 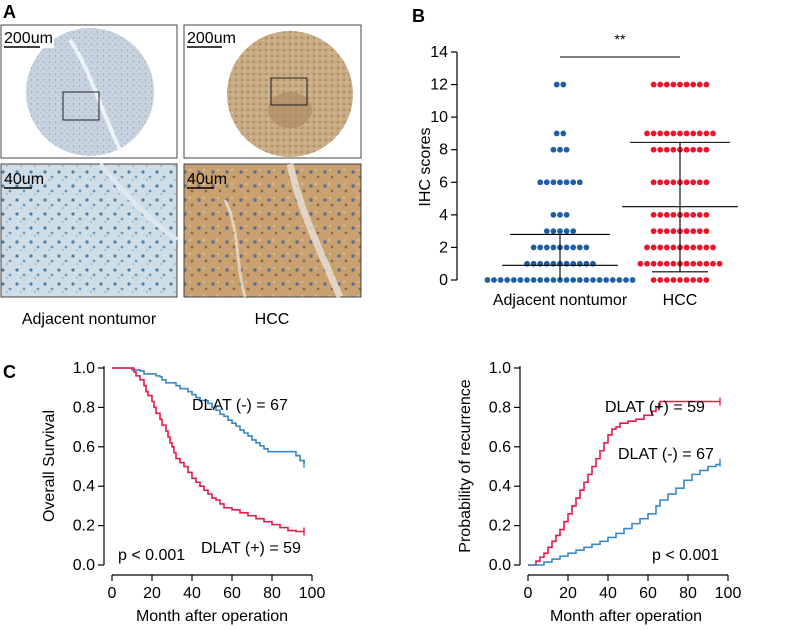 What do you see at coordinates (9, 12) in the screenshot?
I see `panel-label-a: A` at bounding box center [9, 12].